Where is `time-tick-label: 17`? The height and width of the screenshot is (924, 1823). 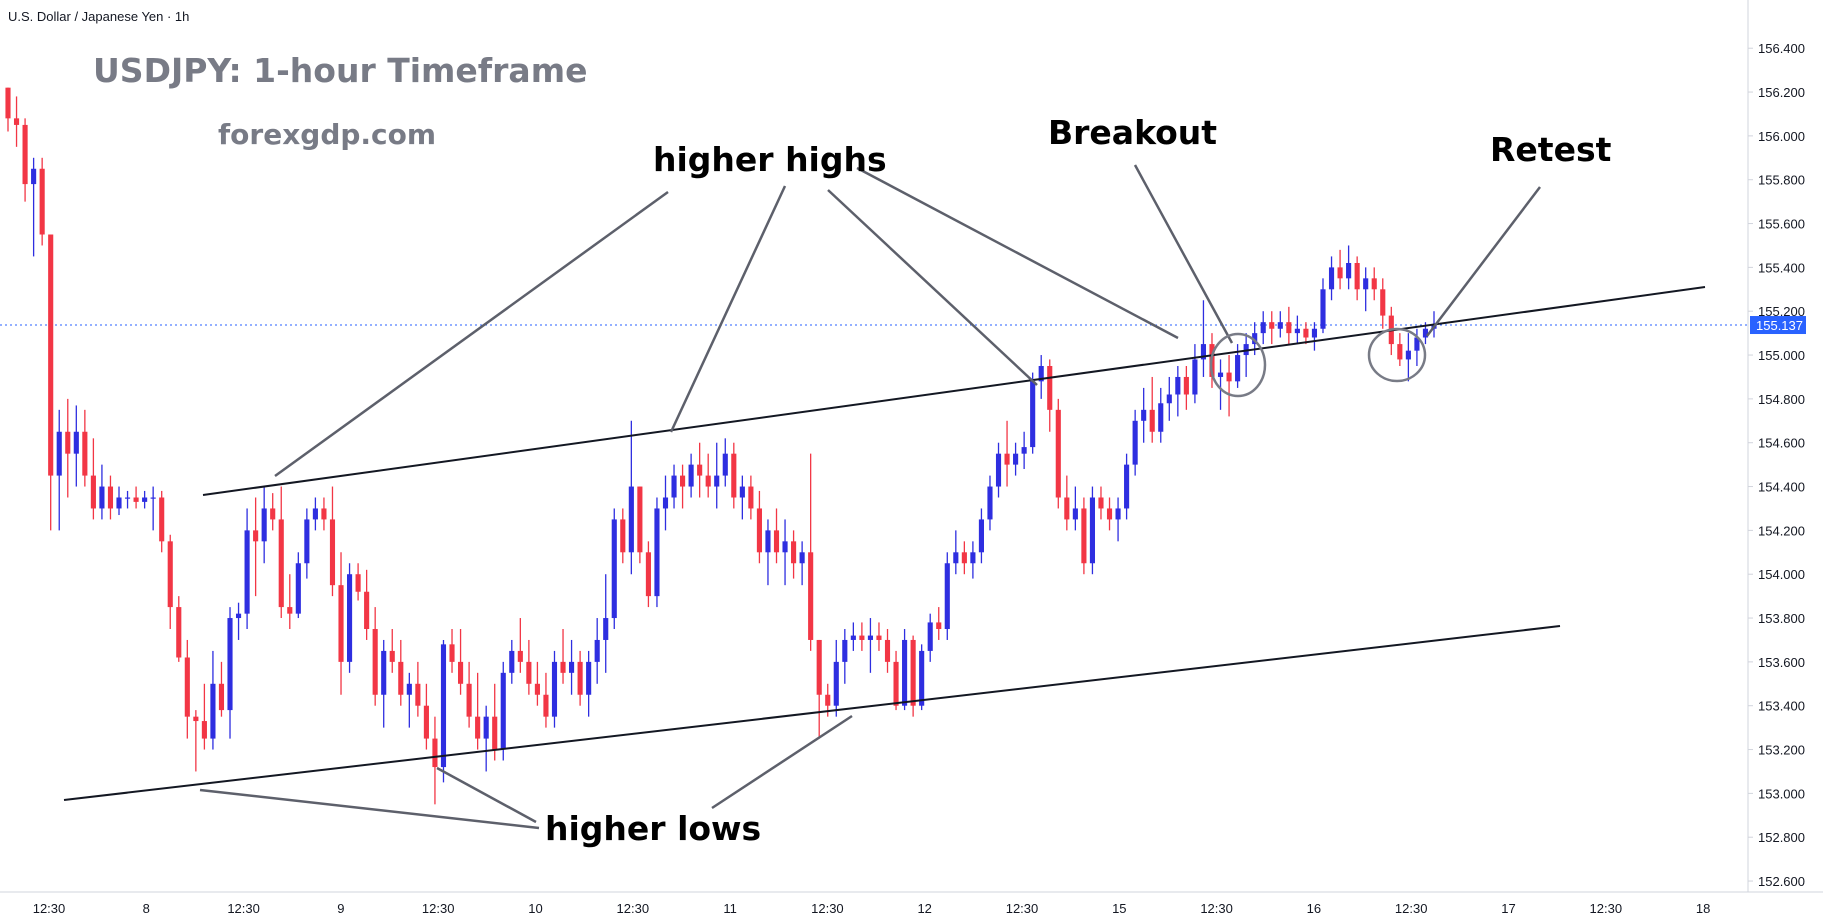
time-tick-label: 17 is located at coordinates (1508, 908).